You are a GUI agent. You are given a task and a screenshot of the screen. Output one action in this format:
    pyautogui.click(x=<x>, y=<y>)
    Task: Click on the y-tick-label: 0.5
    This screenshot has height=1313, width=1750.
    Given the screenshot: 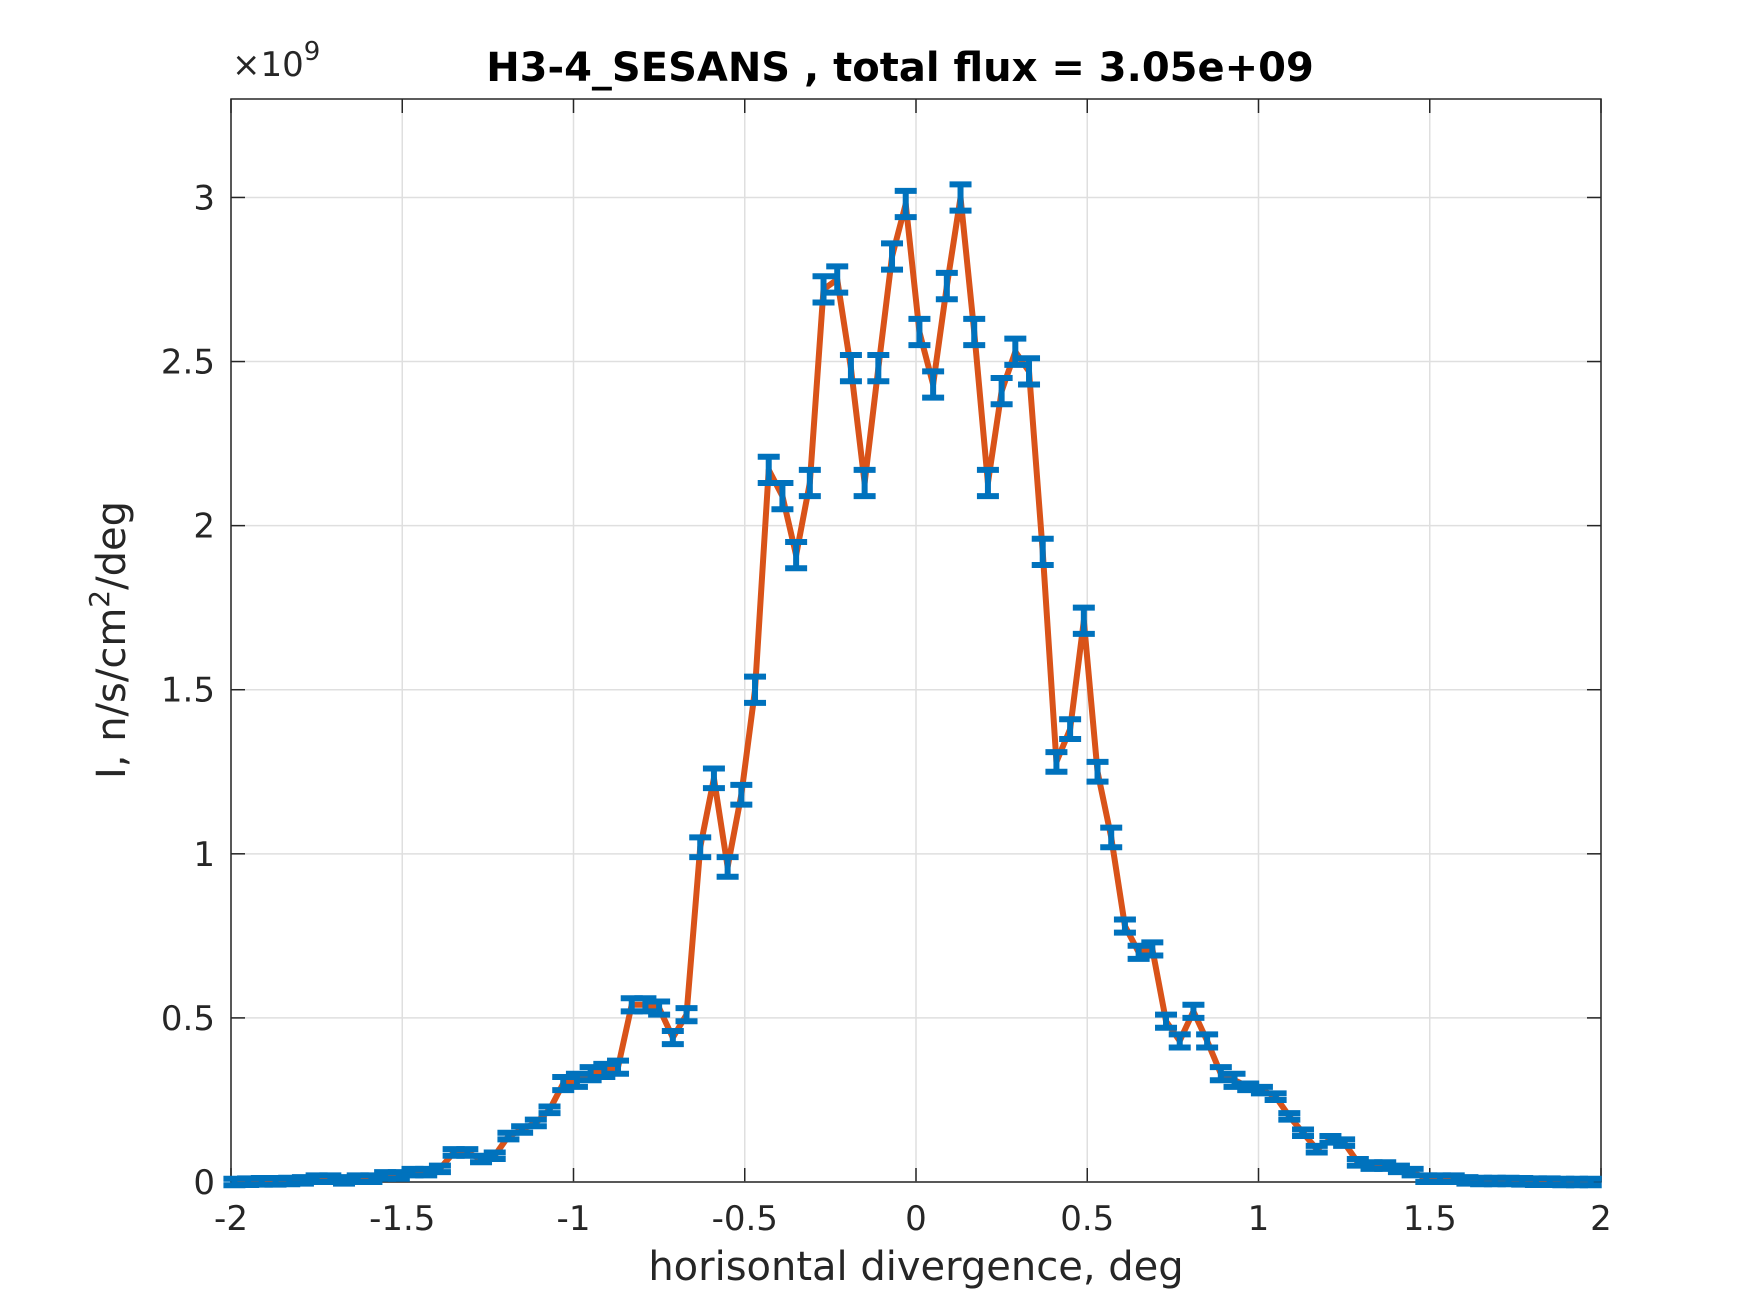 What is the action you would take?
    pyautogui.click(x=188, y=1019)
    